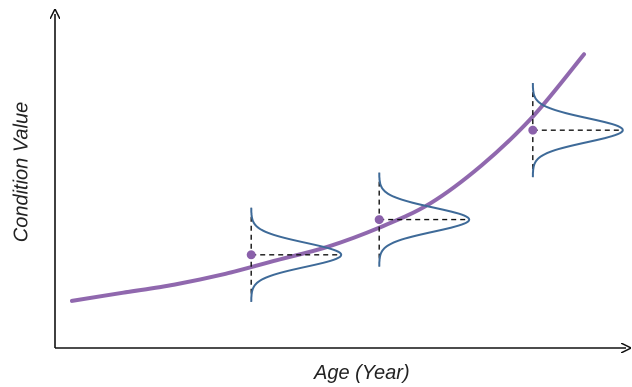 This screenshot has height=387, width=632. What do you see at coordinates (362, 373) in the screenshot?
I see `x-axis-label: Age (Year)` at bounding box center [362, 373].